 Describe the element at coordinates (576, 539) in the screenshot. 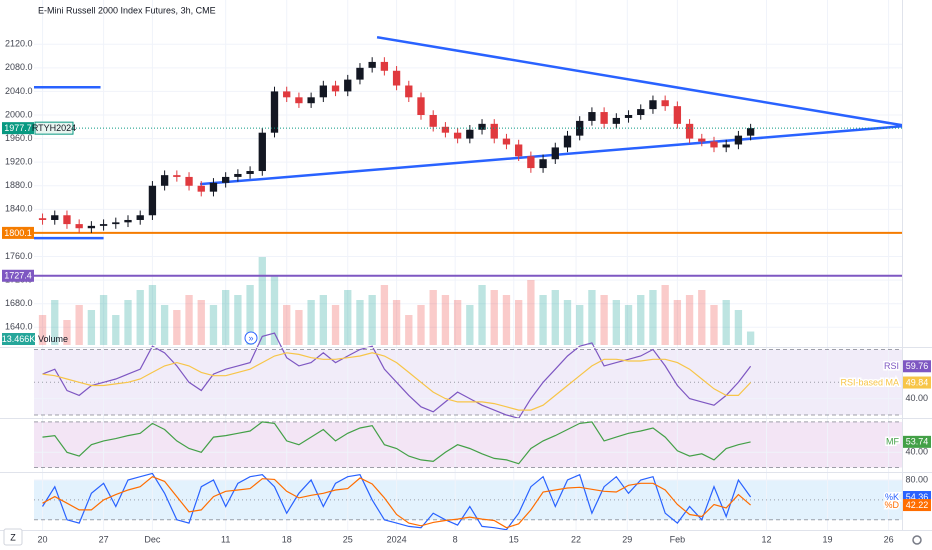

I see `x-tick-label: 22` at that location.